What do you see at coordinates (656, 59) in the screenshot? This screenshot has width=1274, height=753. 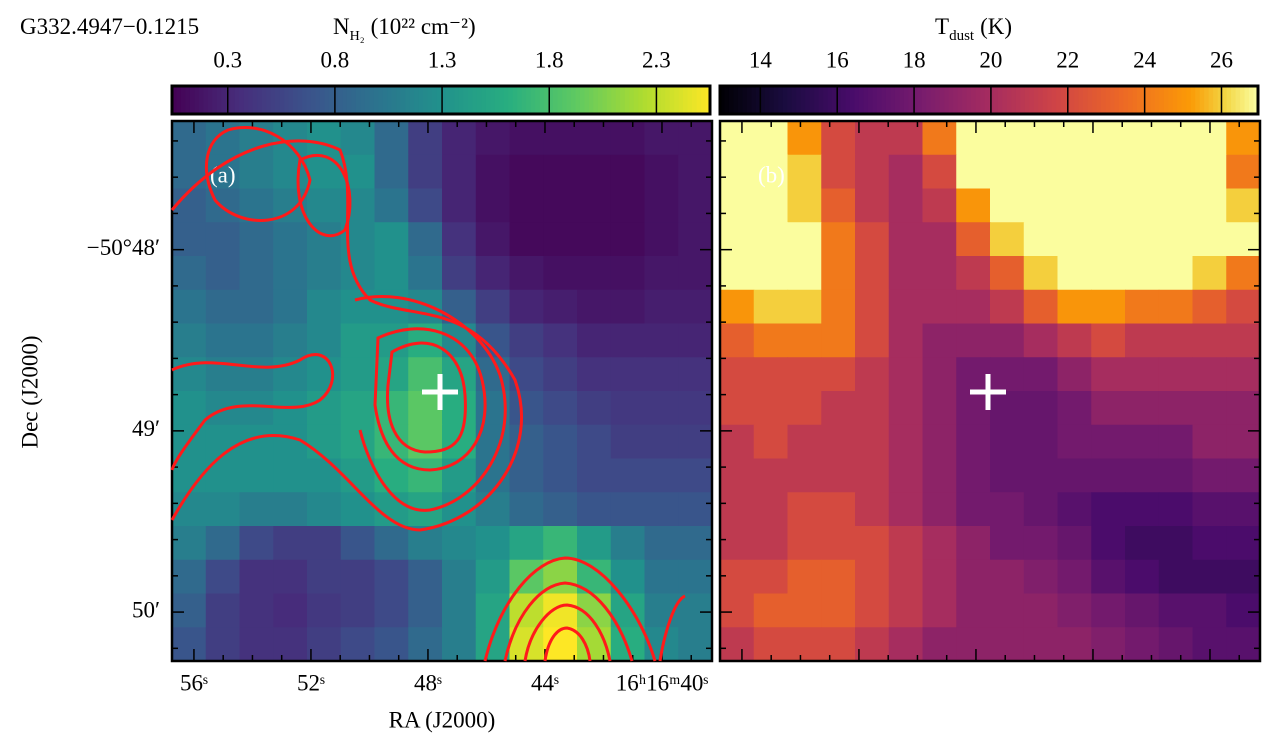 I see `colorbar-tick-label: 2.3` at bounding box center [656, 59].